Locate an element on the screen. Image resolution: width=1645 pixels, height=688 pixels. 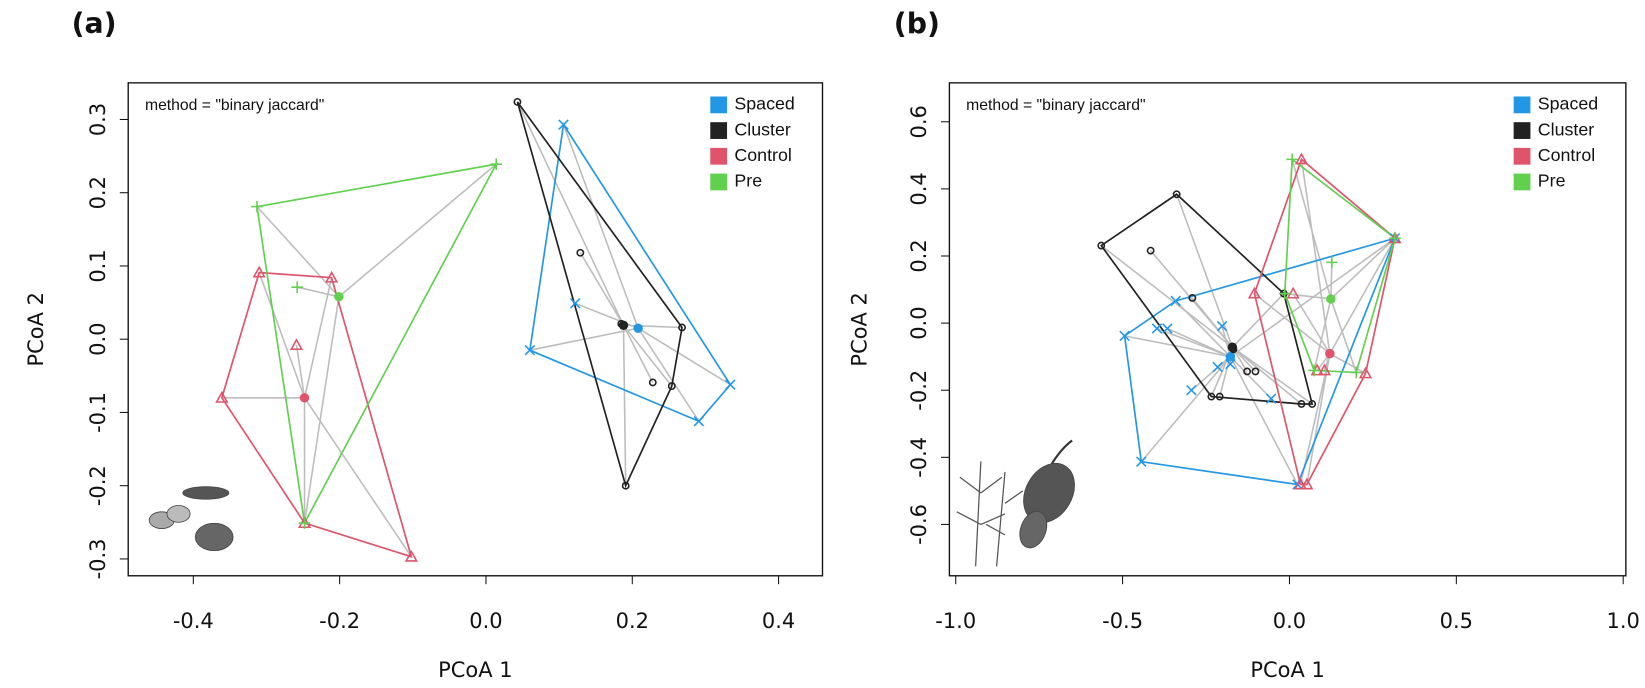
legend-label: Pre is located at coordinates (748, 181).